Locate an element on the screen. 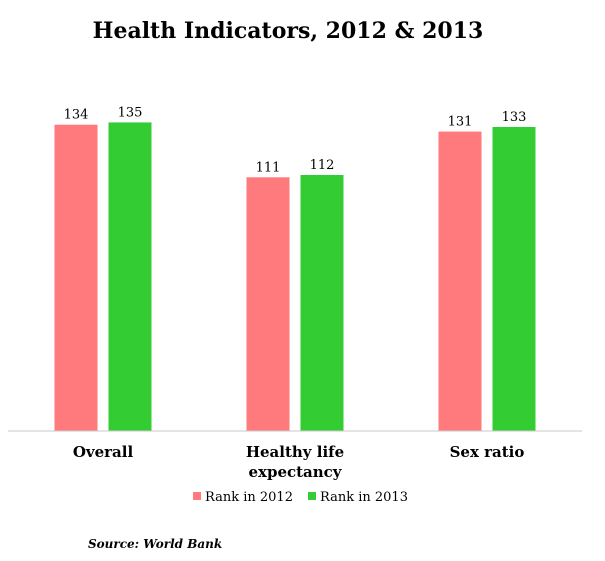  value-label-series-1-category-1: 112 is located at coordinates (322, 165).